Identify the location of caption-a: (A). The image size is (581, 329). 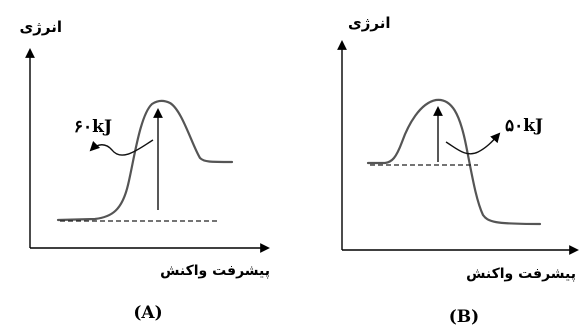
(147, 313).